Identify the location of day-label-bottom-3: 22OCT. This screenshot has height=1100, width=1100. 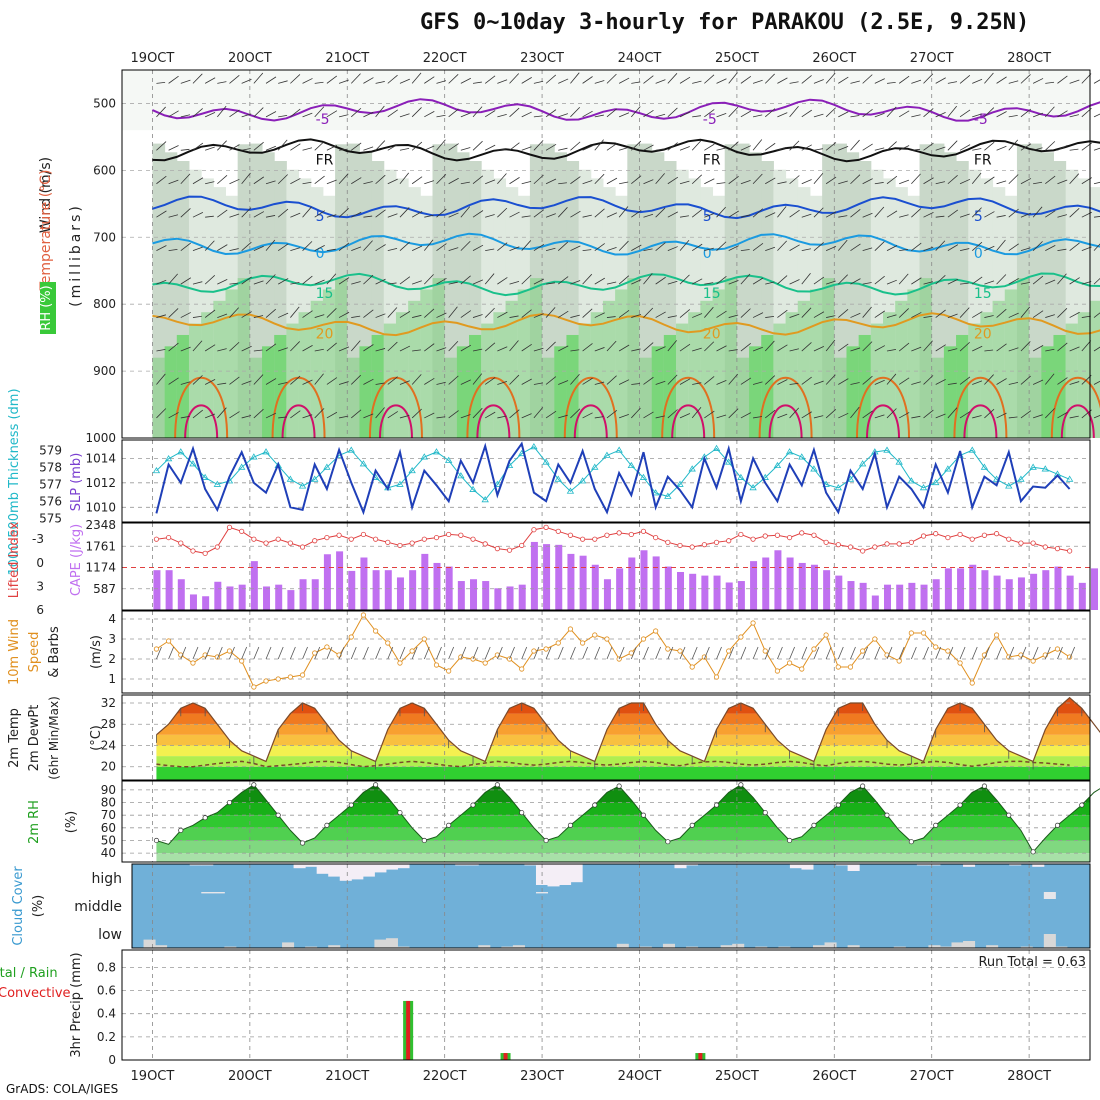
(445, 1076).